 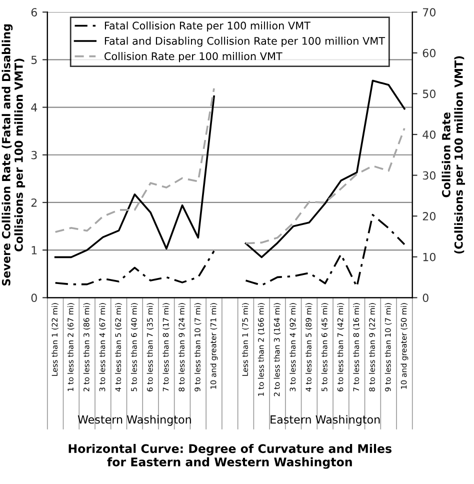 What do you see at coordinates (230, 456) in the screenshot?
I see `x-axis-title: Horizontal Curve: Degree of Curvature and Miles for Eastern and Western Washington` at bounding box center [230, 456].